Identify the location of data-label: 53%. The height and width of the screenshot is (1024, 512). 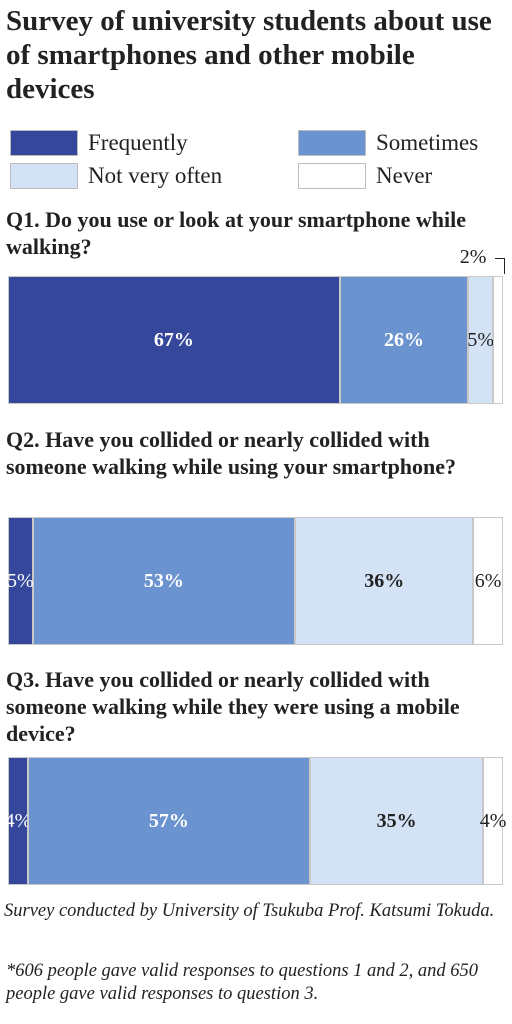
(163, 581).